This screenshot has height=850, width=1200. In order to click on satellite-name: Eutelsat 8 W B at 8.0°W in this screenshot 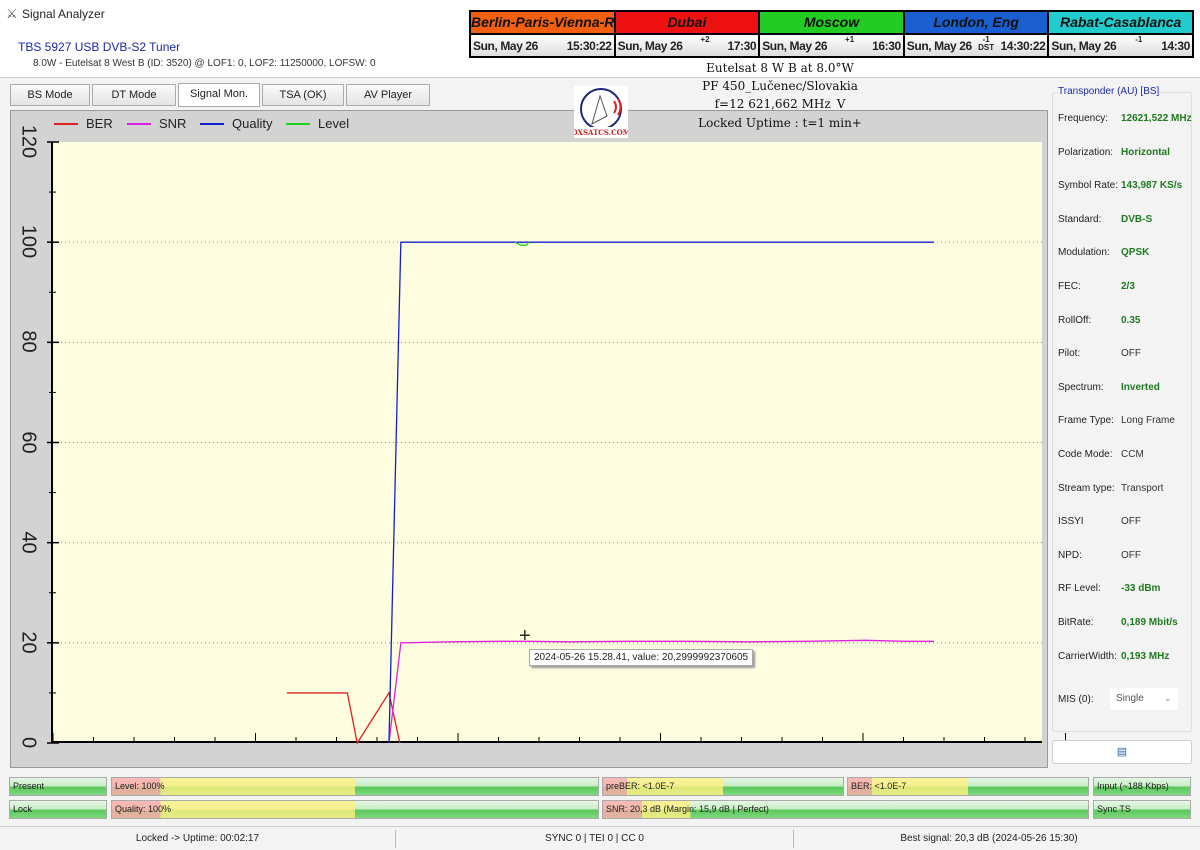, I will do `click(780, 68)`.